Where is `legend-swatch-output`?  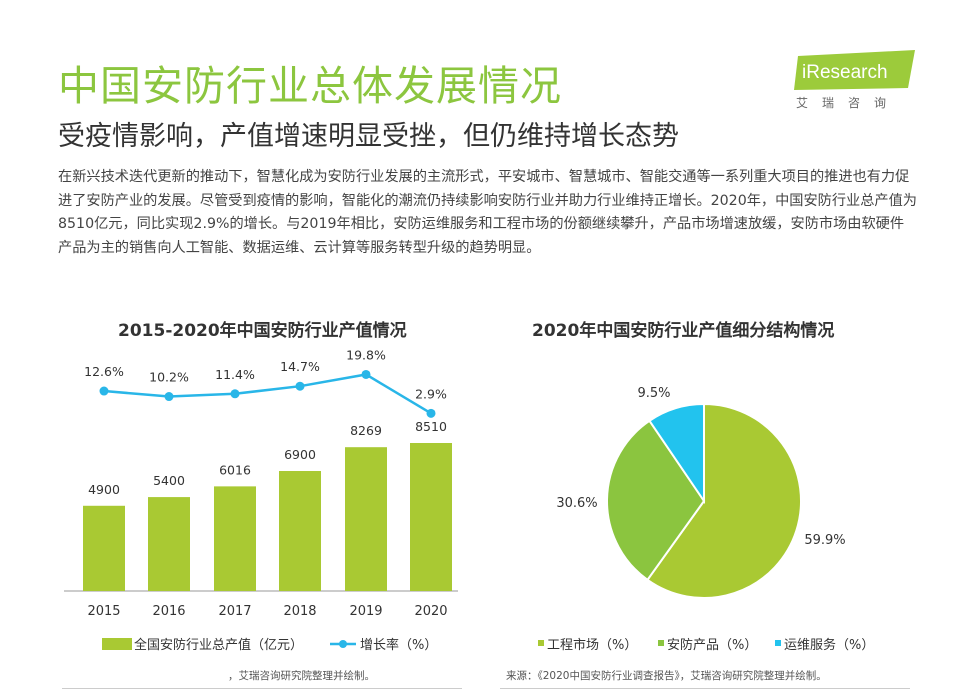
legend-swatch-output is located at coordinates (117, 644).